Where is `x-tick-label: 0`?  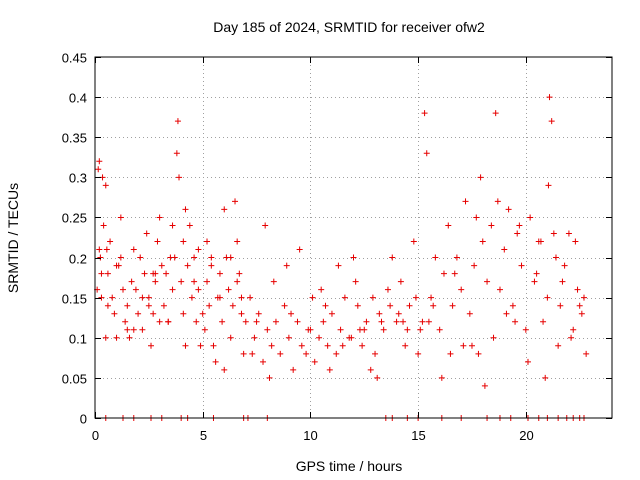
x-tick-label: 0 is located at coordinates (95, 435).